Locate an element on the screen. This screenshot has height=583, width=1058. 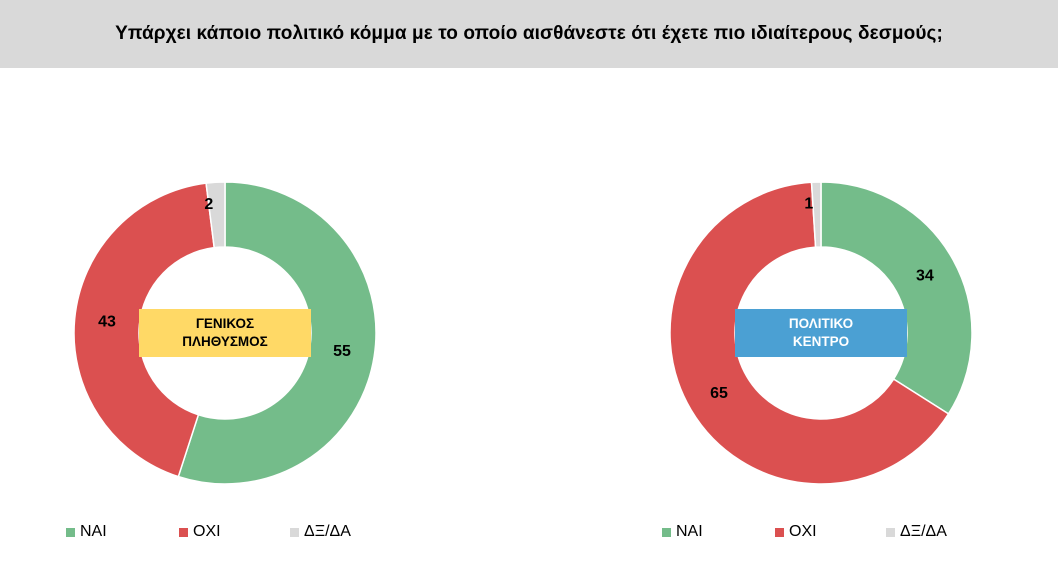
data-label-dk: 1 is located at coordinates (808, 204).